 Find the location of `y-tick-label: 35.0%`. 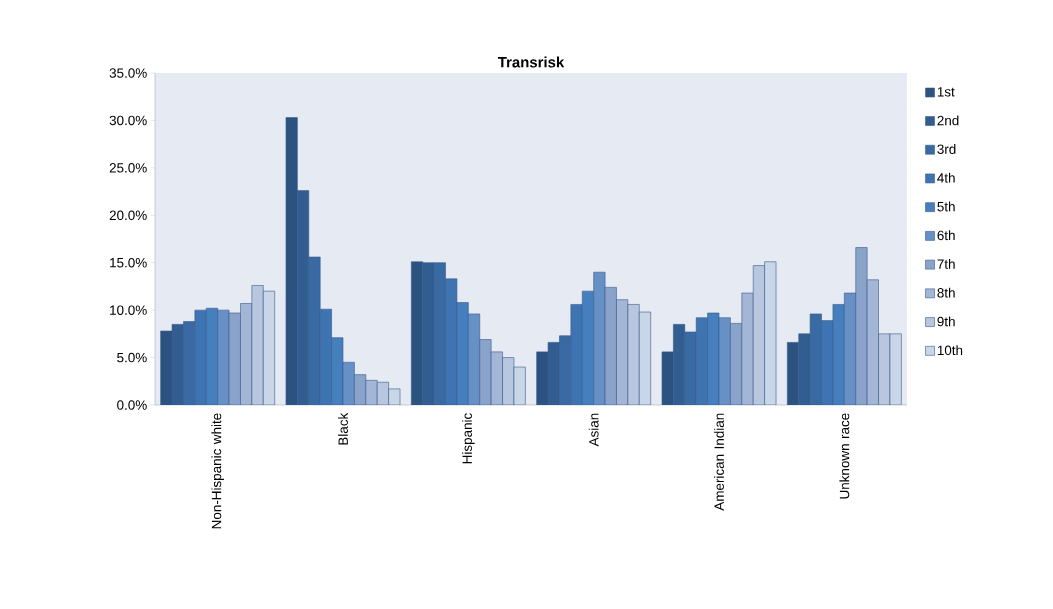

y-tick-label: 35.0% is located at coordinates (128, 73).